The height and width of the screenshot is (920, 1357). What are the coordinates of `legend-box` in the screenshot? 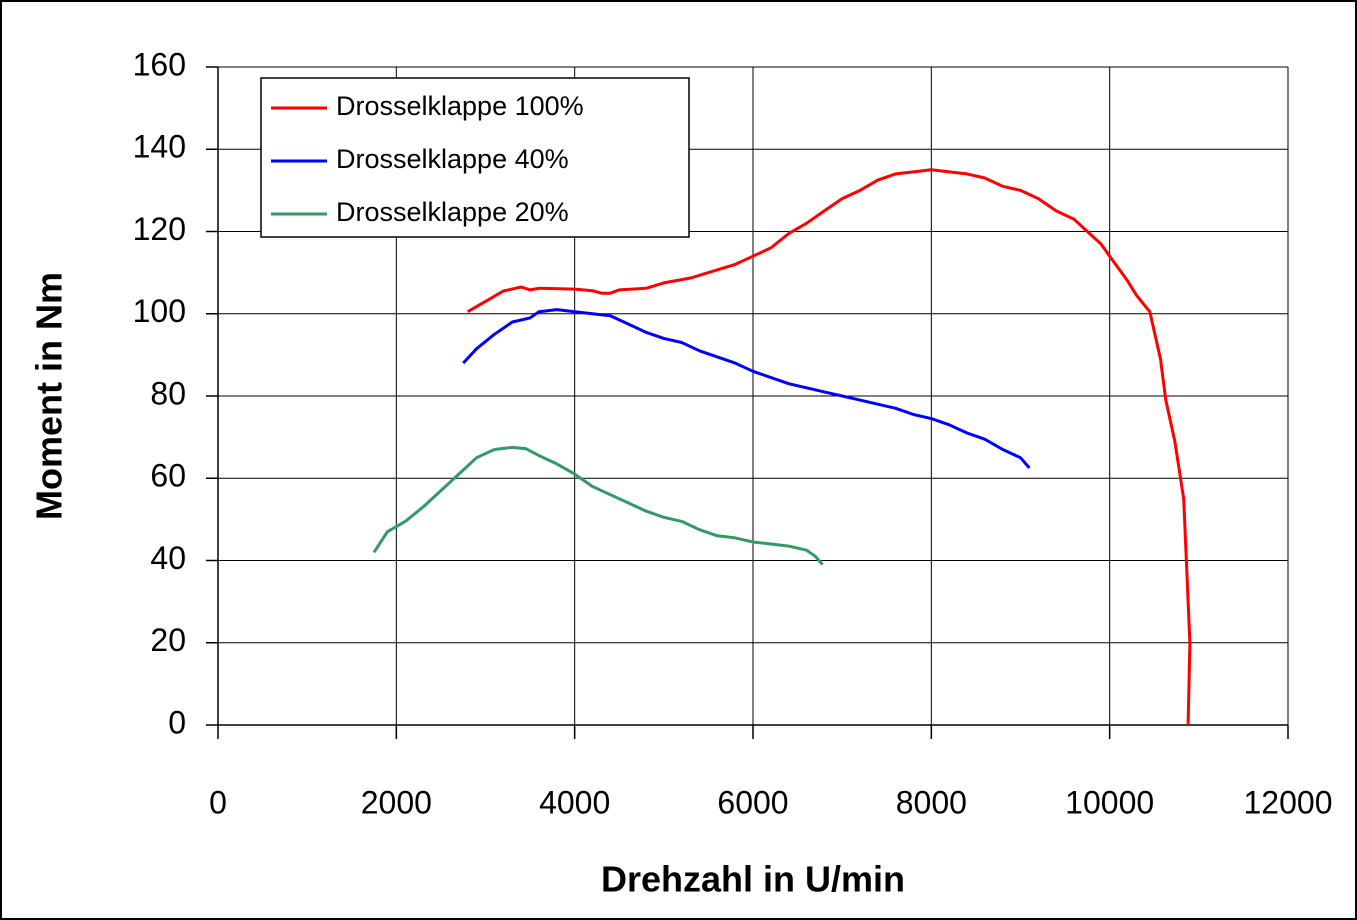 It's located at (475, 157).